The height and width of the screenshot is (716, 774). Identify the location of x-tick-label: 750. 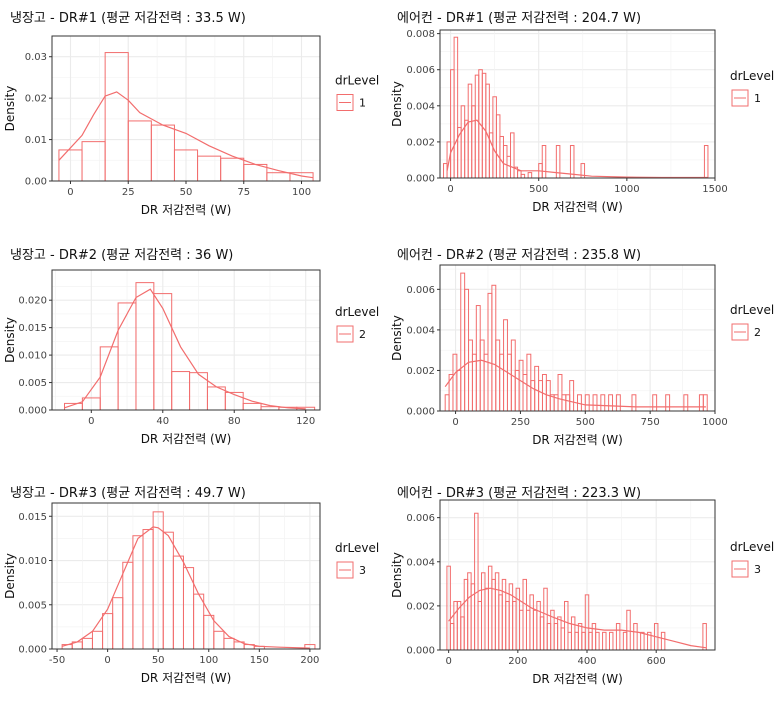
(650, 422).